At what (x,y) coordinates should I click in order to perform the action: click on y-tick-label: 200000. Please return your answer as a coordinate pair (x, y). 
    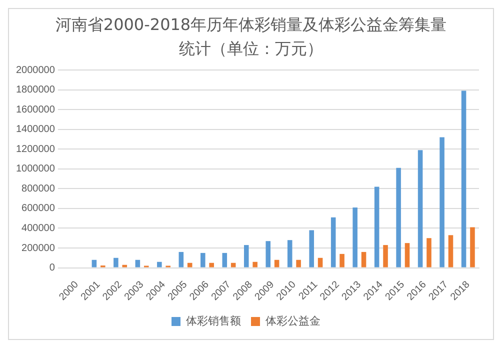
    Looking at the image, I should click on (39, 248).